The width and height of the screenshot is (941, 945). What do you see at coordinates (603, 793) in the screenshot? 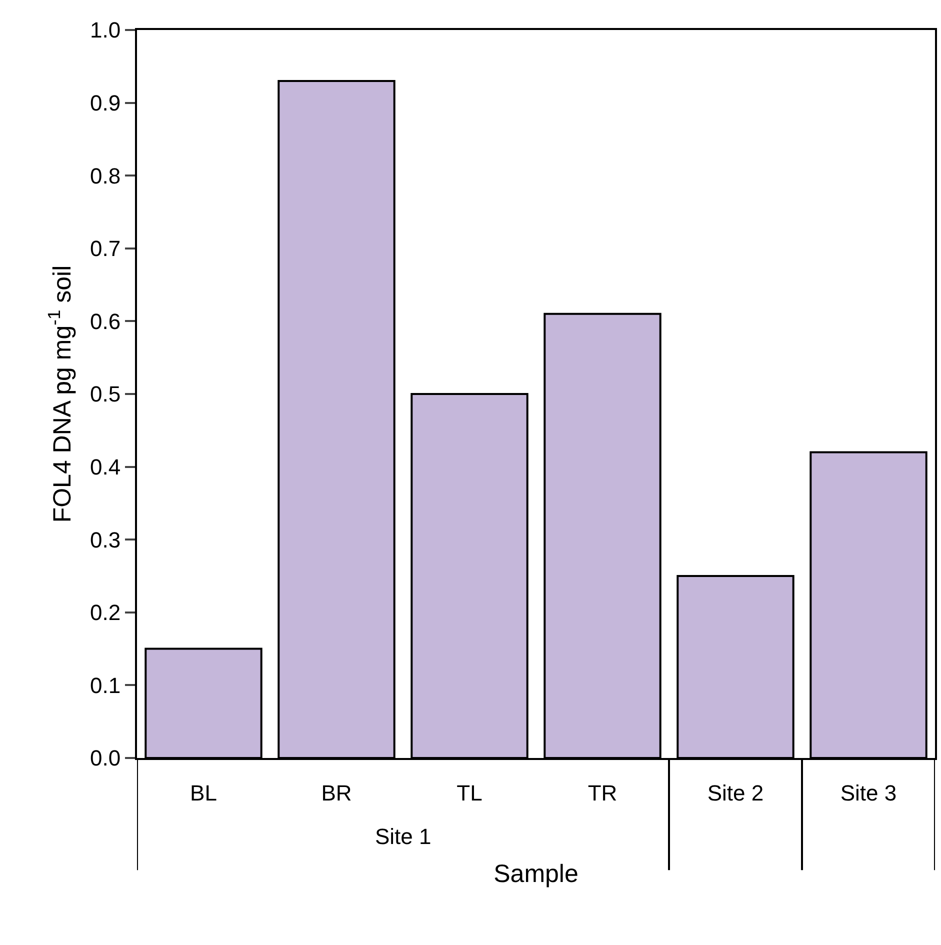
I see `x-tick-label: TR` at bounding box center [603, 793].